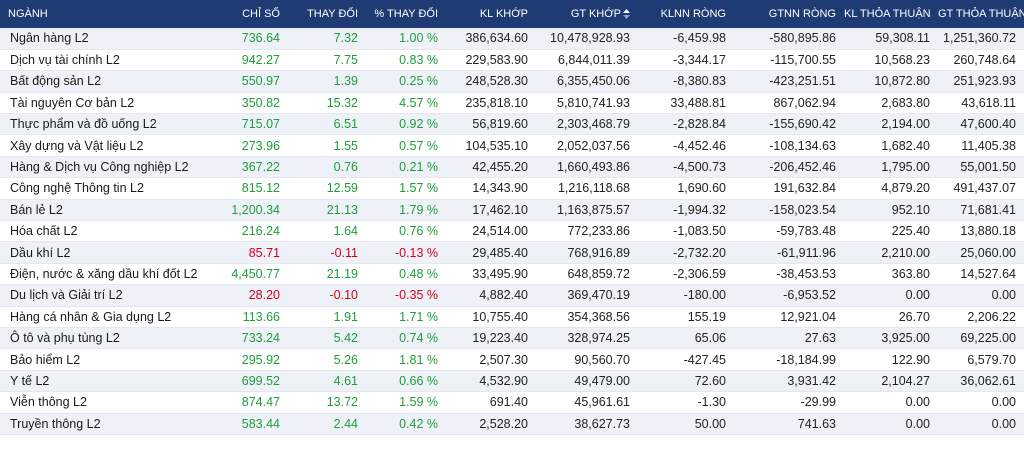  What do you see at coordinates (491, 252) in the screenshot?
I see `cell-kl-khop: 29,485.40` at bounding box center [491, 252].